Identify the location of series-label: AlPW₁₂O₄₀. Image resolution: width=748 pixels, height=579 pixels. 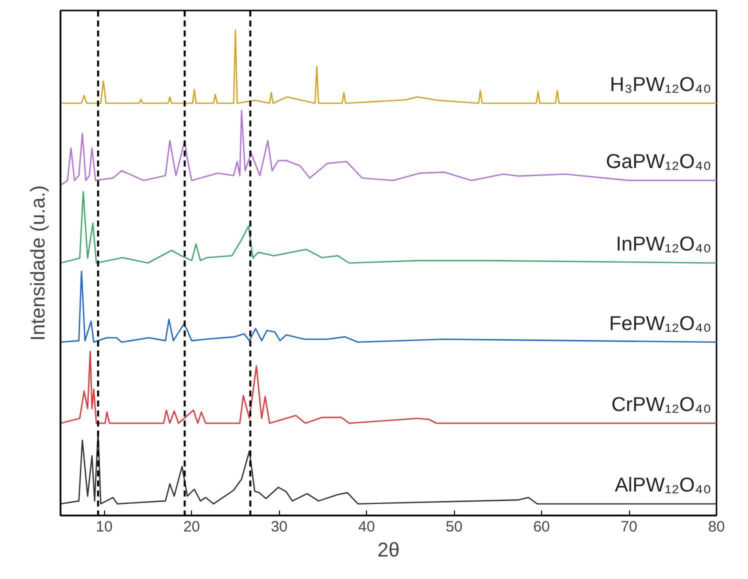
(663, 485).